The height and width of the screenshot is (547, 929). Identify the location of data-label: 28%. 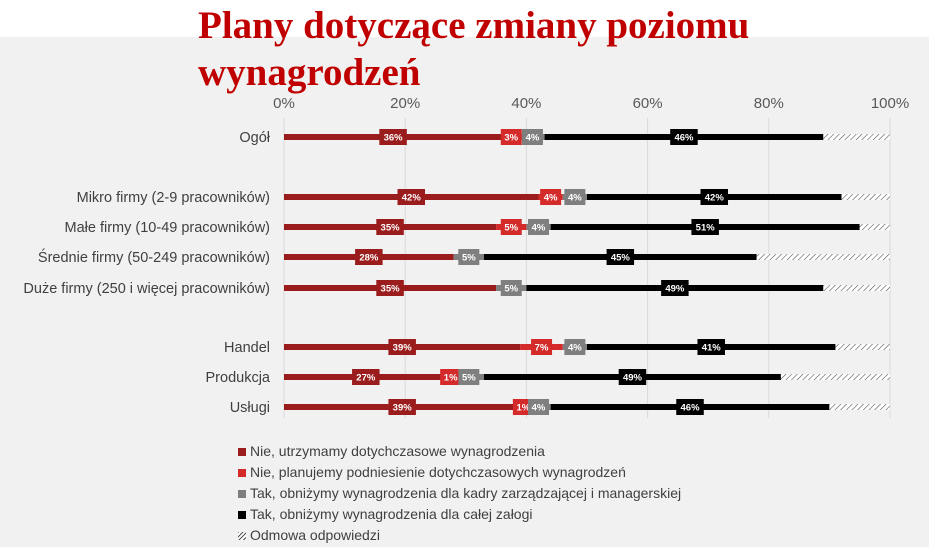
(369, 258).